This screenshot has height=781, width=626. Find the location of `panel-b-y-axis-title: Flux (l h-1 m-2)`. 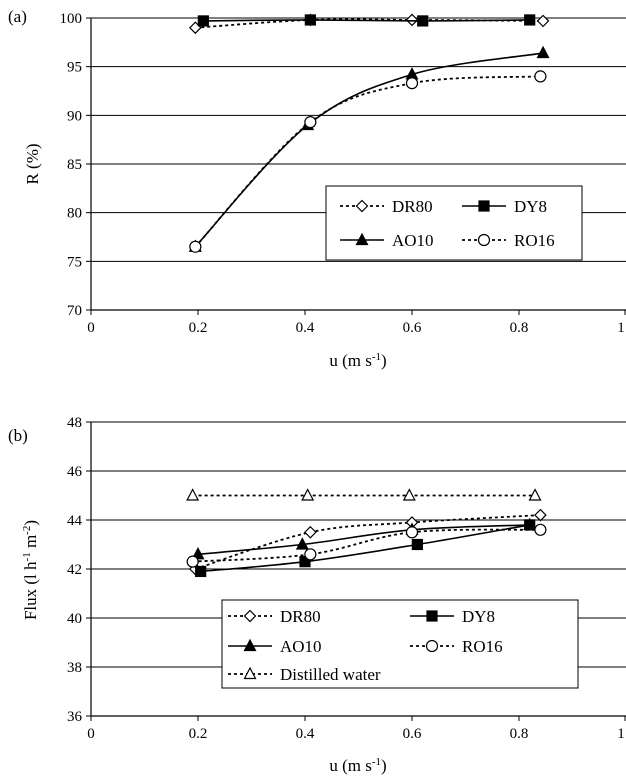

panel-b-y-axis-title: Flux (l h-1 m-2) is located at coordinates (30, 570).